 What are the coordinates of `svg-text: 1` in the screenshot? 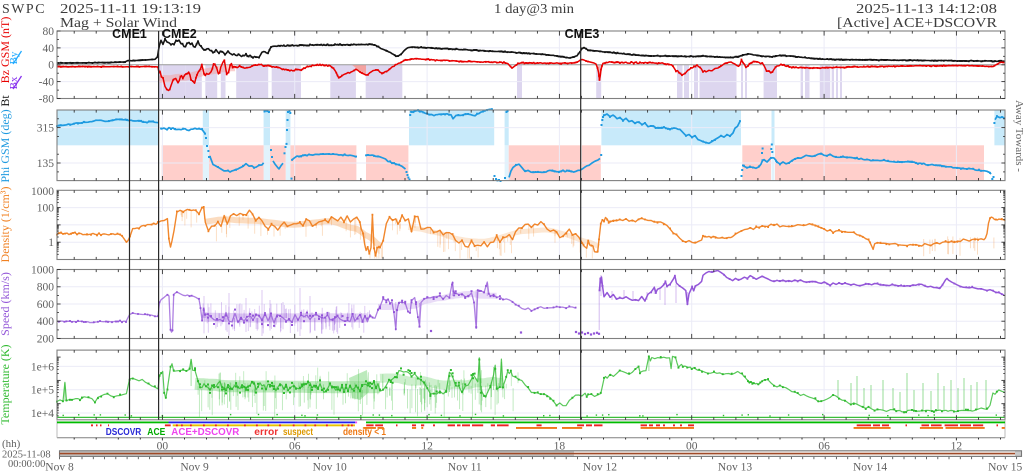 It's located at (51, 243).